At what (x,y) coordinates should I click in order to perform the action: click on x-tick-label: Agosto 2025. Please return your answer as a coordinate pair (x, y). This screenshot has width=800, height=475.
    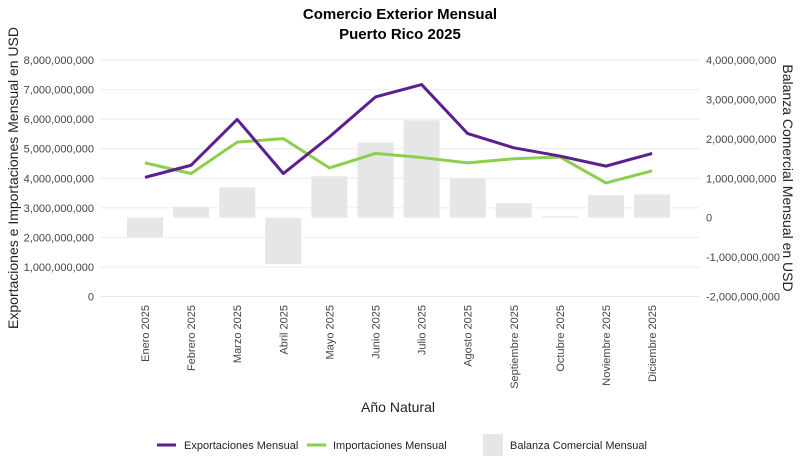
    Looking at the image, I should click on (469, 336).